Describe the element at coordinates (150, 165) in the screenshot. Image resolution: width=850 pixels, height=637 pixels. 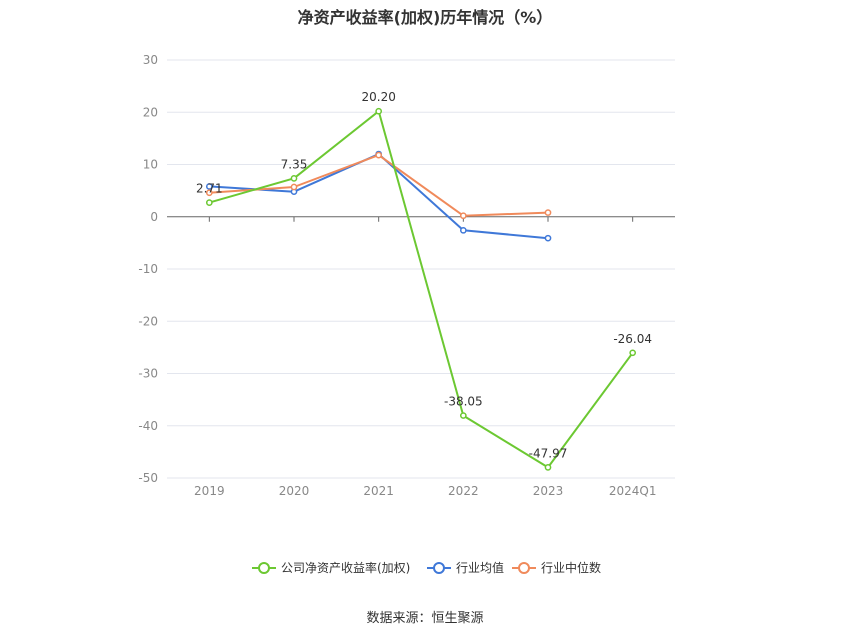
I see `y-tick-label: 10` at that location.